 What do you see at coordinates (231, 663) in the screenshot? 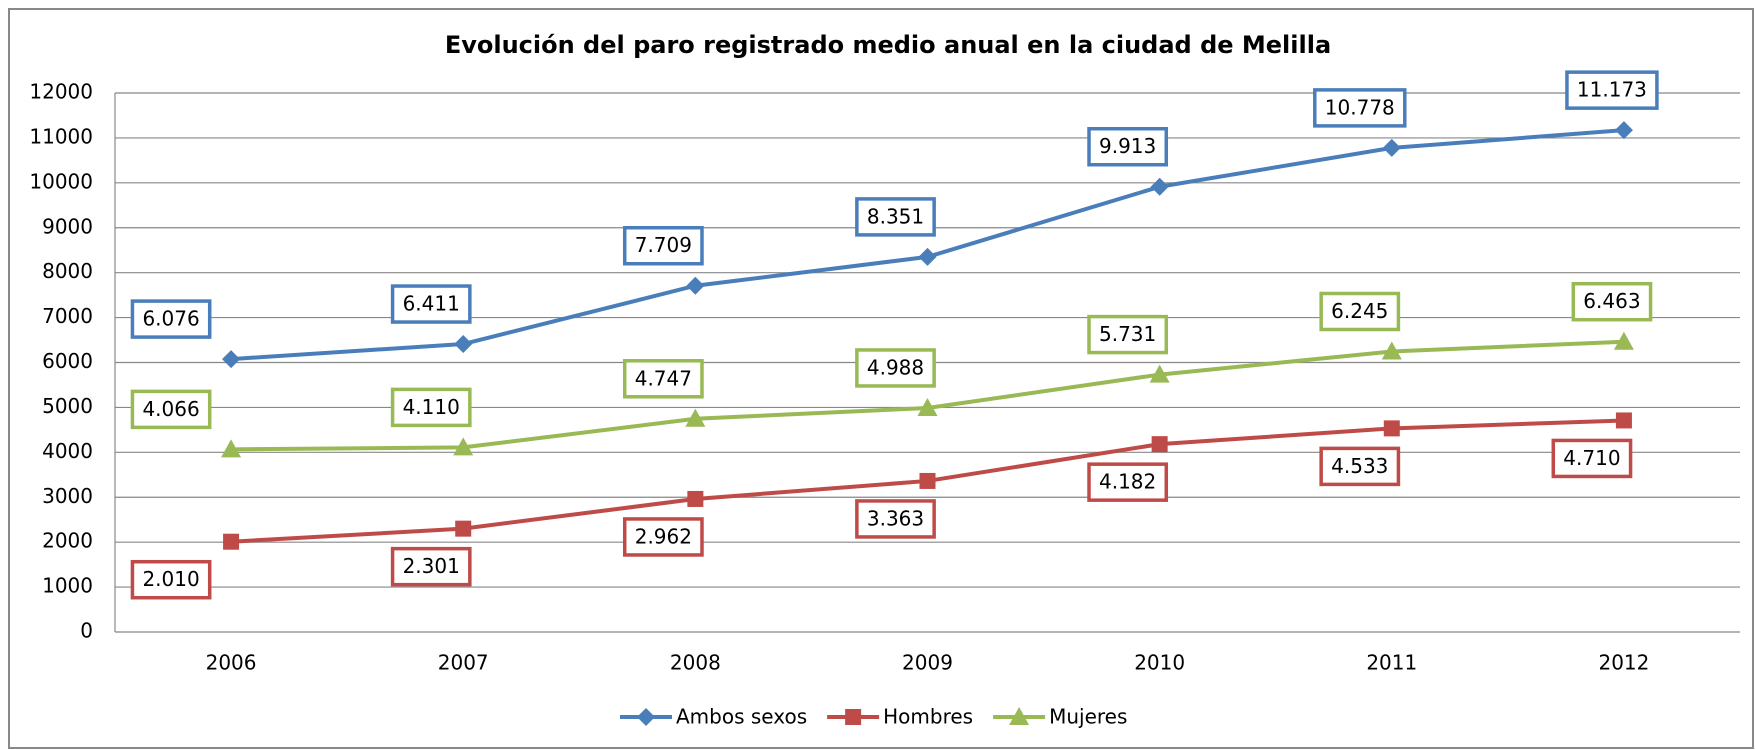
I see `x-tick-label: 2006` at bounding box center [231, 663].